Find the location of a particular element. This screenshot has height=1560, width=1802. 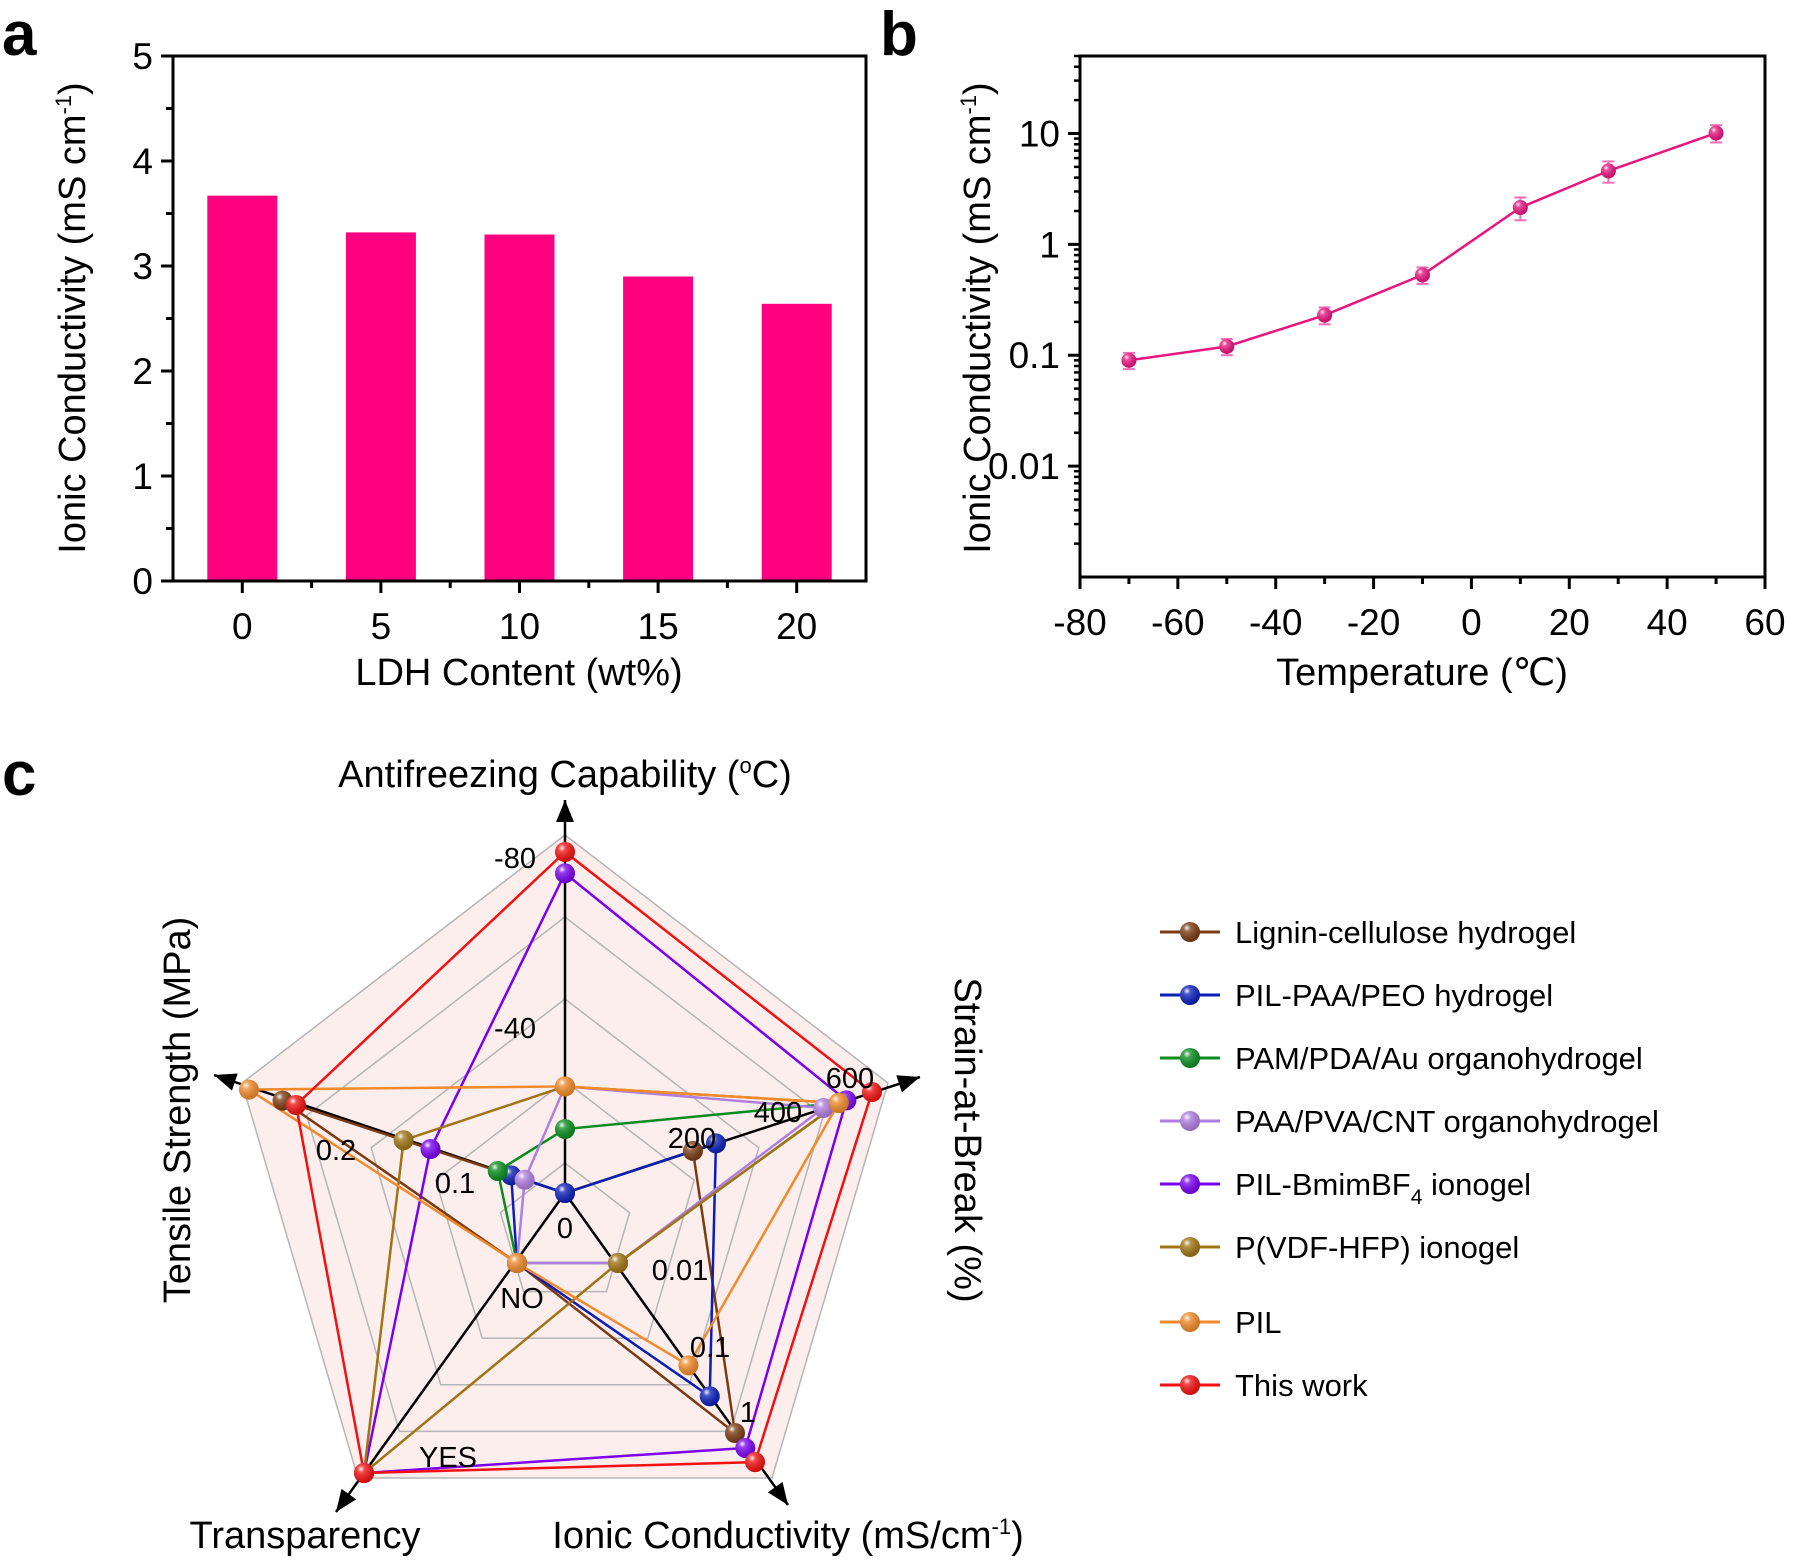

legend-item: PAM/PDA/Au organohydrogel is located at coordinates (1401, 1058).